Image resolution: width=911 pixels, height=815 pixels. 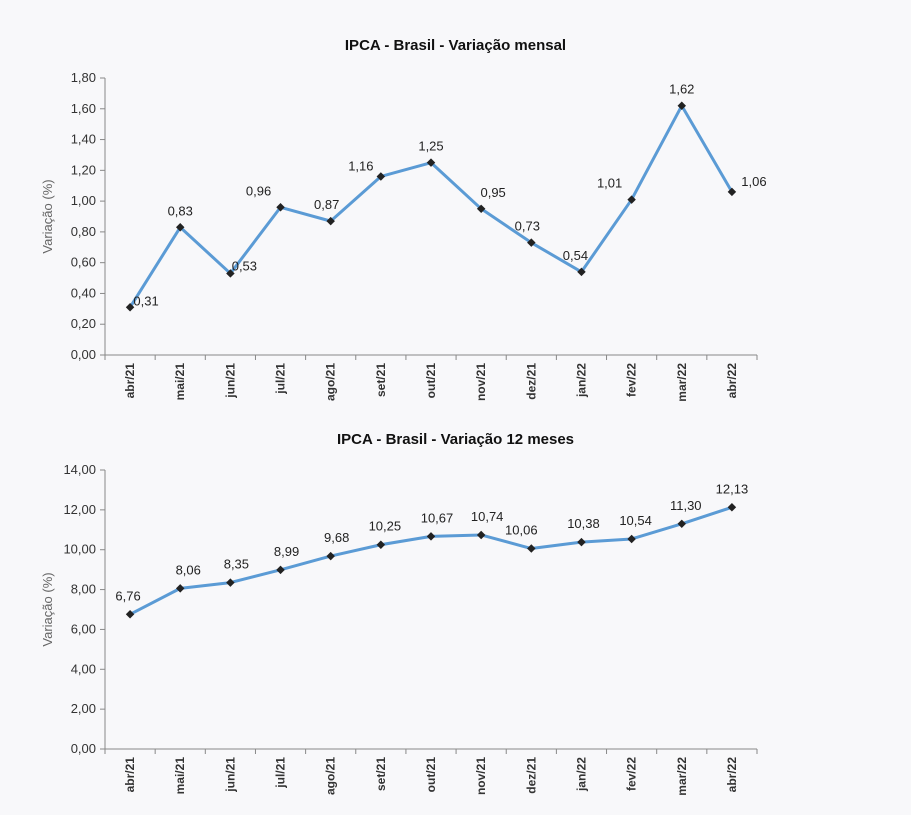 I want to click on y-tick-label: 0,80, so click(x=83, y=231).